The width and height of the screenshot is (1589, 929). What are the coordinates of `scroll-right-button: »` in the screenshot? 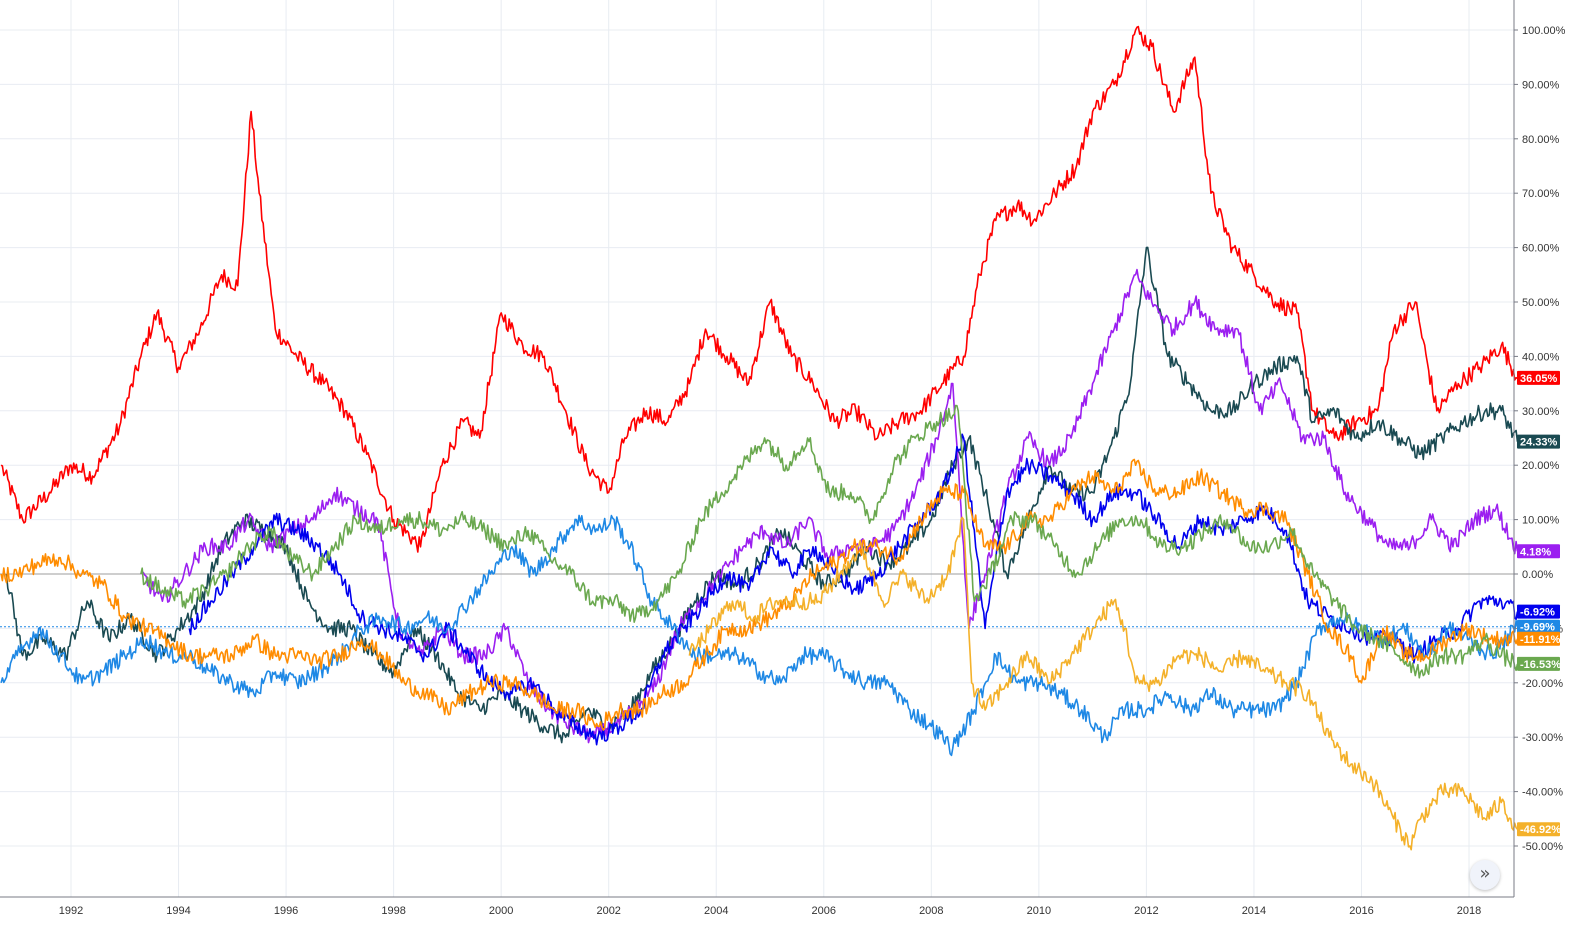 It's located at (1485, 875).